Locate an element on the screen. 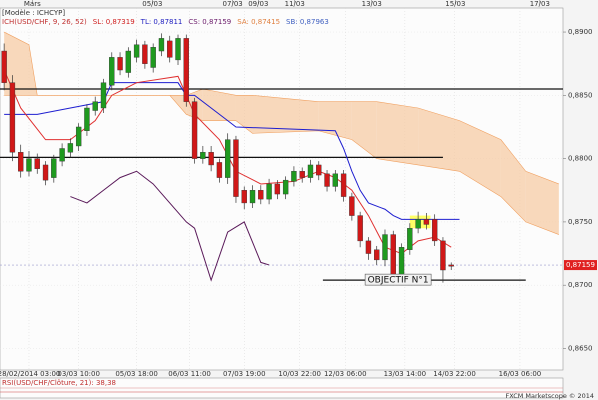 The image size is (598, 400). x-tick-label: 06/03 11:00 is located at coordinates (189, 374).